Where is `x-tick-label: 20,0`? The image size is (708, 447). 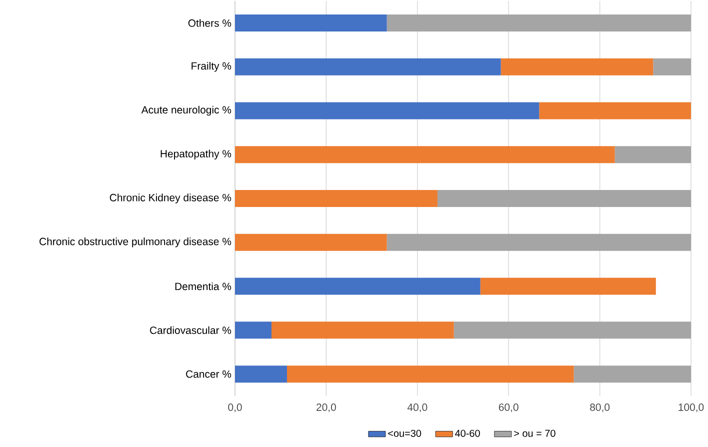 x-tick-label: 20,0 is located at coordinates (326, 408).